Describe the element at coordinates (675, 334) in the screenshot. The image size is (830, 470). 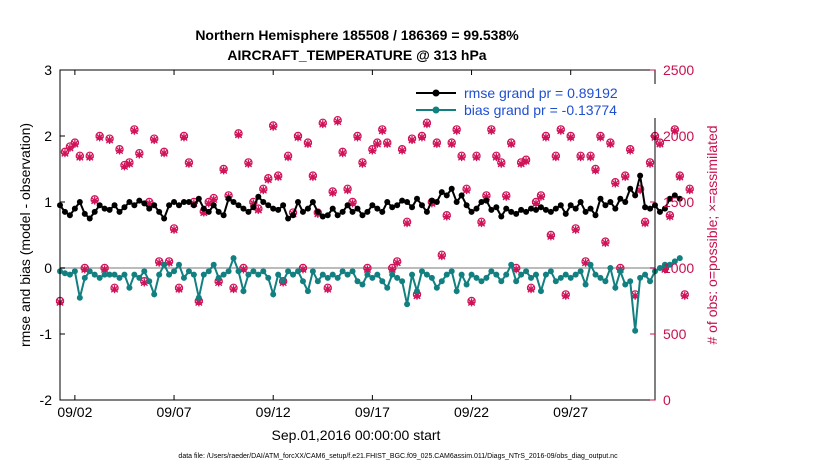
I see `y-right-tick-label: 500` at that location.